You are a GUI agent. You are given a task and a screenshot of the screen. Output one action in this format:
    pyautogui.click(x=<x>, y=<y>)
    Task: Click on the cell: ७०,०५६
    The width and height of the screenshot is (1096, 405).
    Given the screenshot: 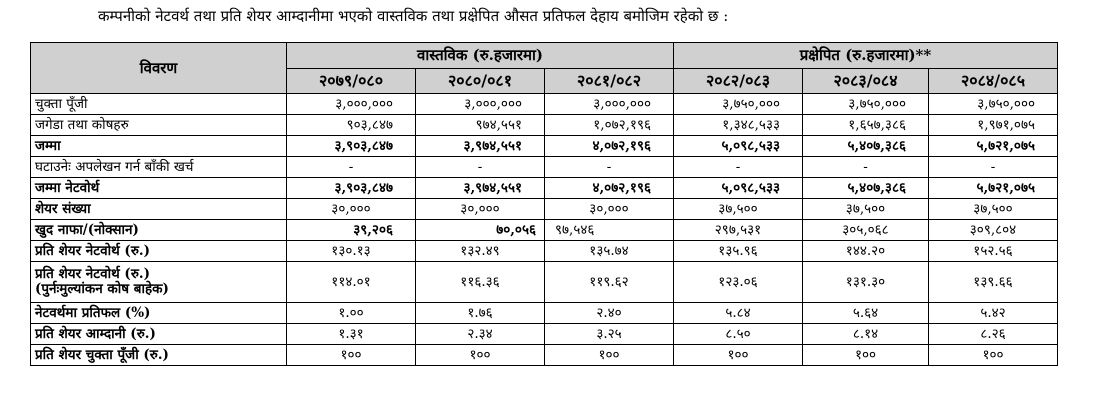 What is the action you would take?
    pyautogui.click(x=480, y=230)
    